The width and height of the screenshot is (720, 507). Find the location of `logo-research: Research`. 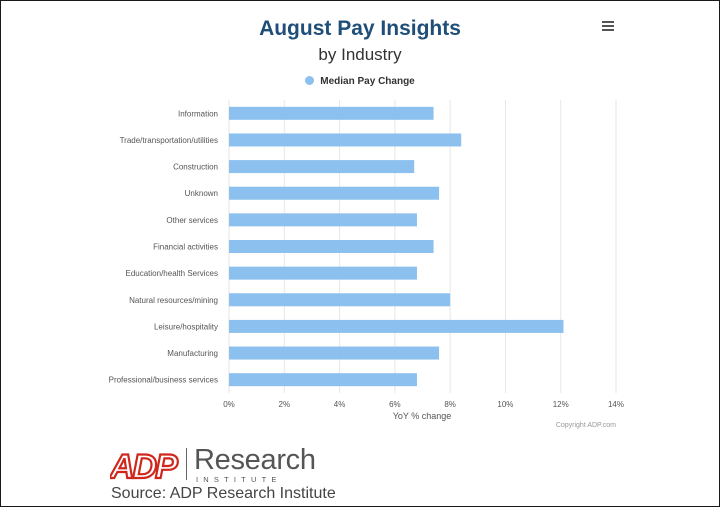

logo-research: Research is located at coordinates (255, 460).